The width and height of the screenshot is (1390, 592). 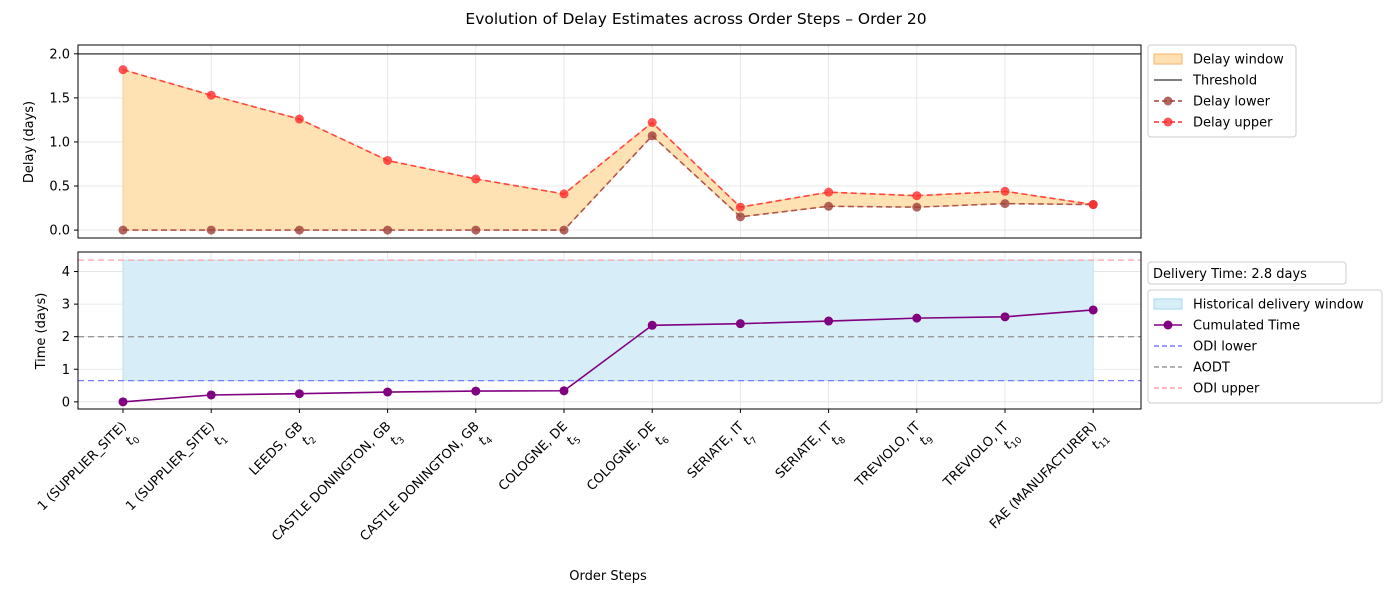 What do you see at coordinates (29, 142) in the screenshot?
I see `delay-y-axis-label: Delay (days)` at bounding box center [29, 142].